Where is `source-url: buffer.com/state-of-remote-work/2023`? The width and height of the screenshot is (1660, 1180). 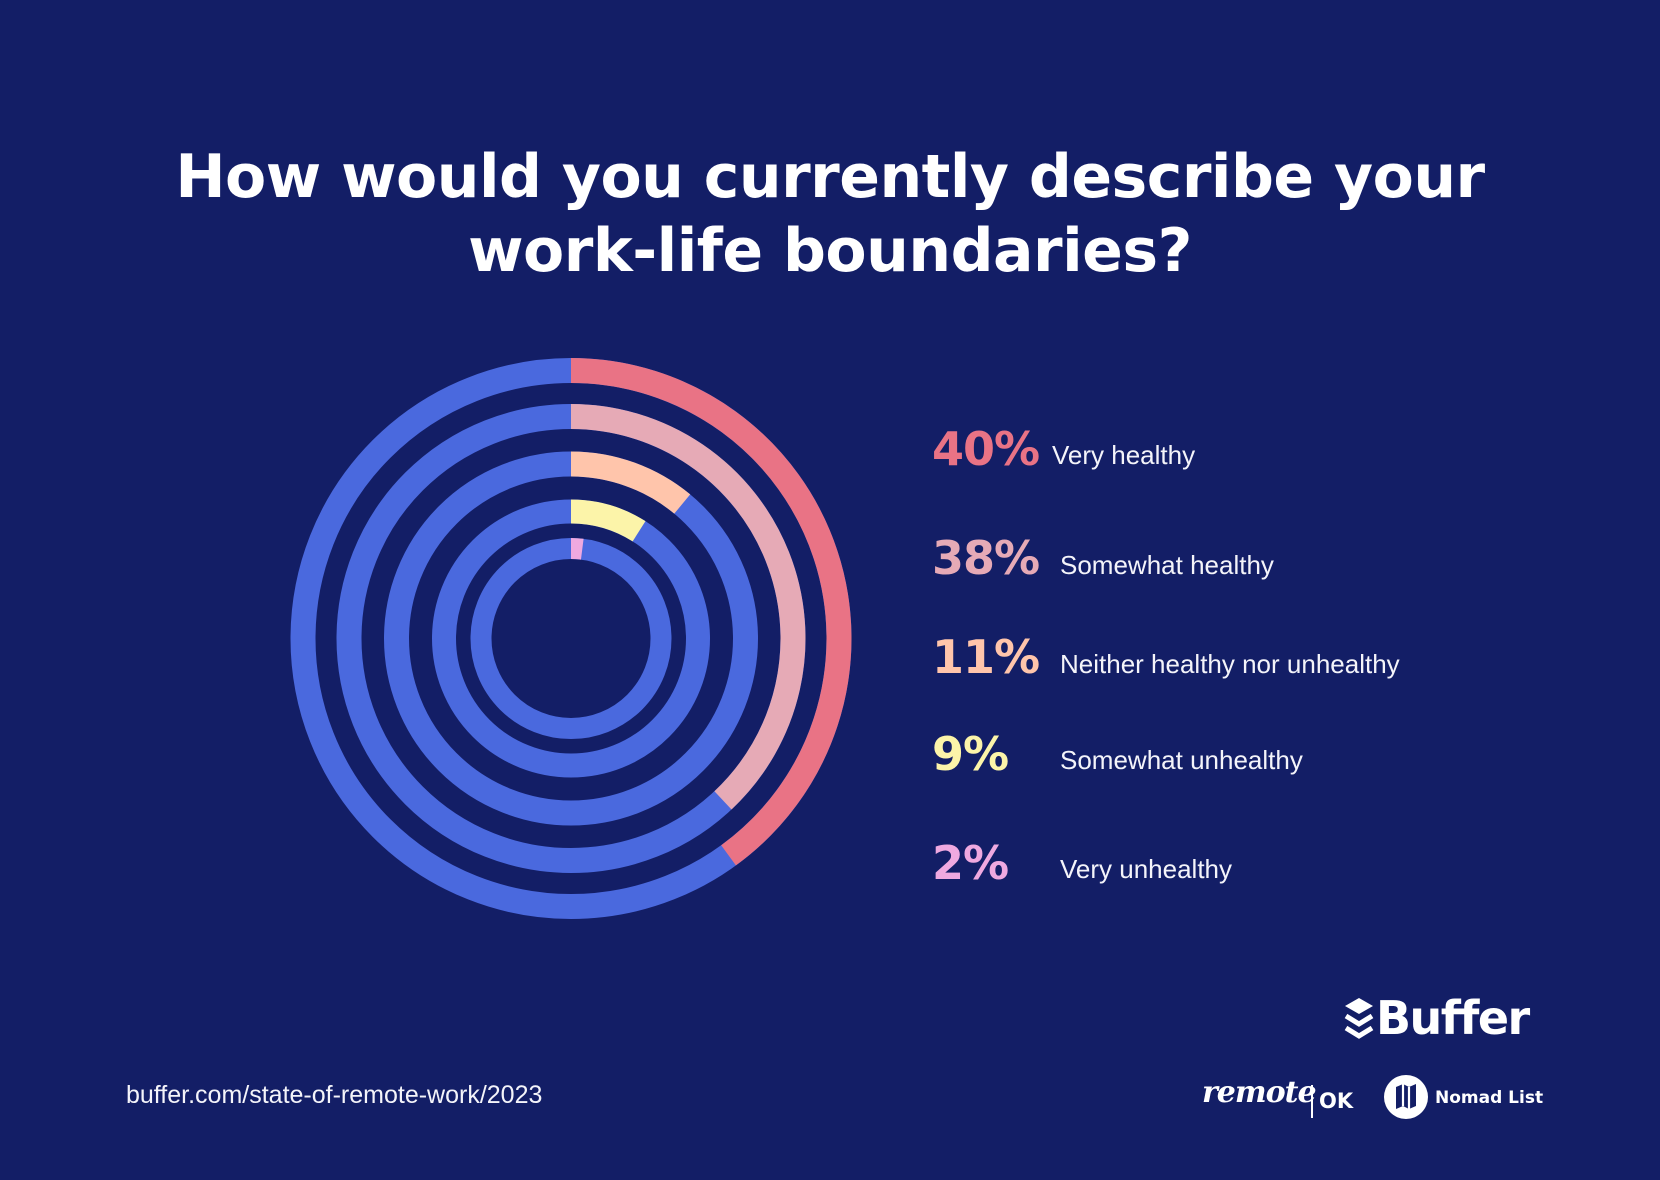 source-url: buffer.com/state-of-remote-work/2023 is located at coordinates (334, 1095).